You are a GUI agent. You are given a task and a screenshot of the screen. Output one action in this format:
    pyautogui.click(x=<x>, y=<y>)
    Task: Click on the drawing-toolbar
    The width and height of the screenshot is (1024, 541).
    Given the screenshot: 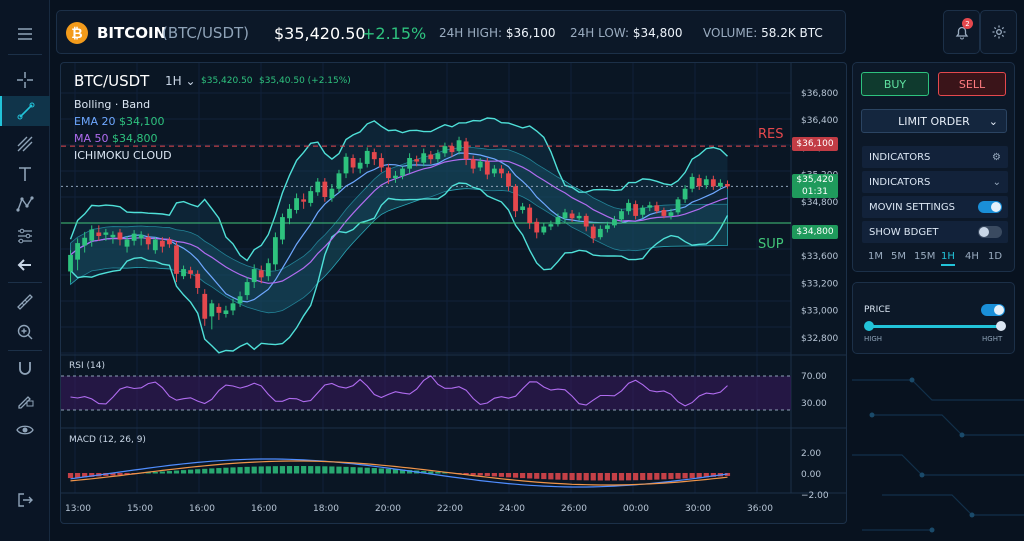 What is the action you would take?
    pyautogui.click(x=25, y=270)
    